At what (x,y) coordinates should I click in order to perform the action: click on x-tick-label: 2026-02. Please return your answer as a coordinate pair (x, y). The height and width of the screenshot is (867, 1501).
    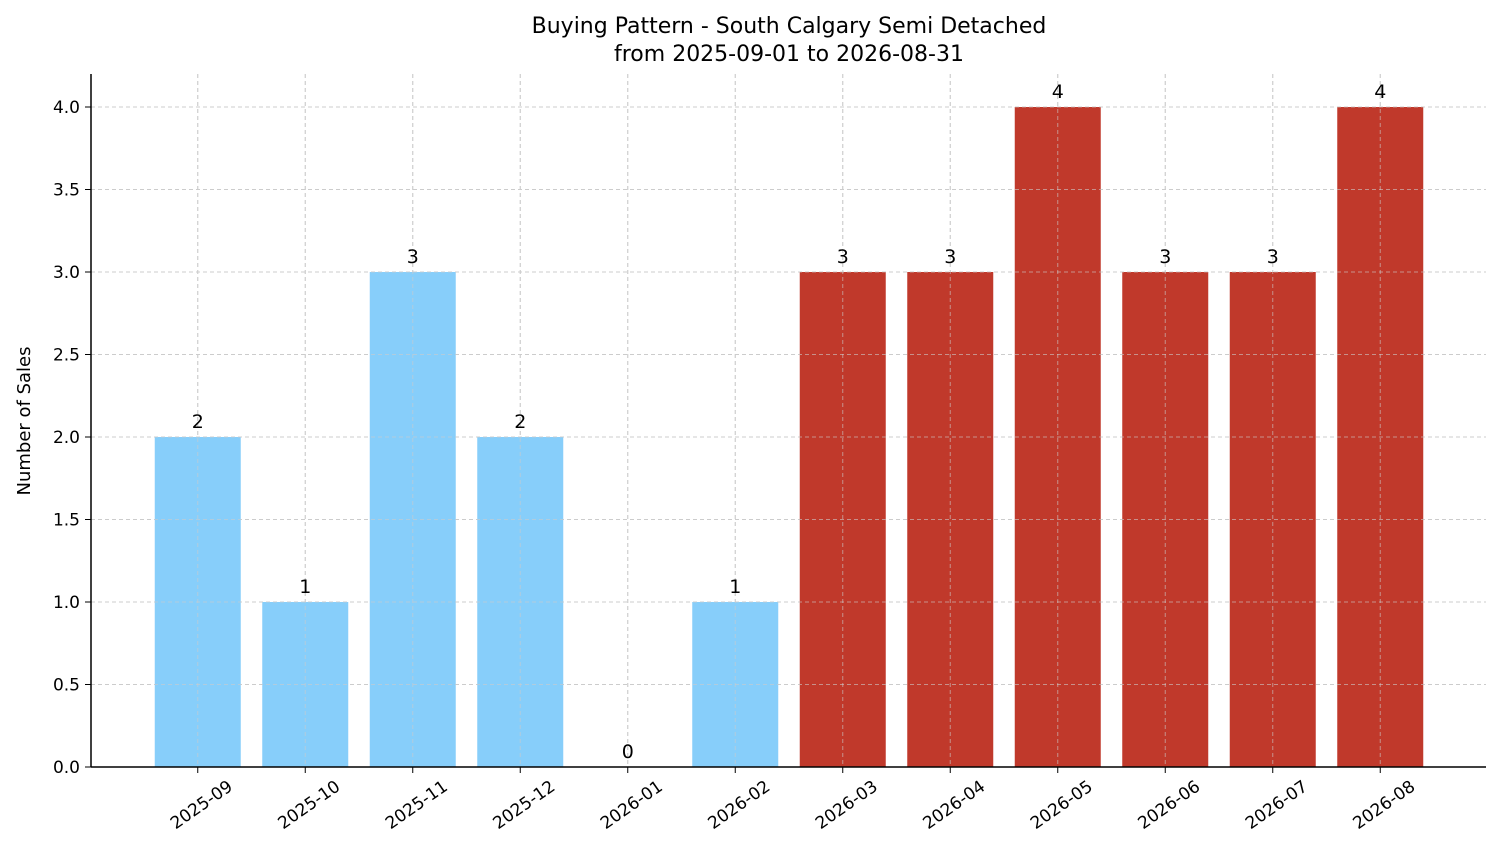
    Looking at the image, I should click on (739, 805).